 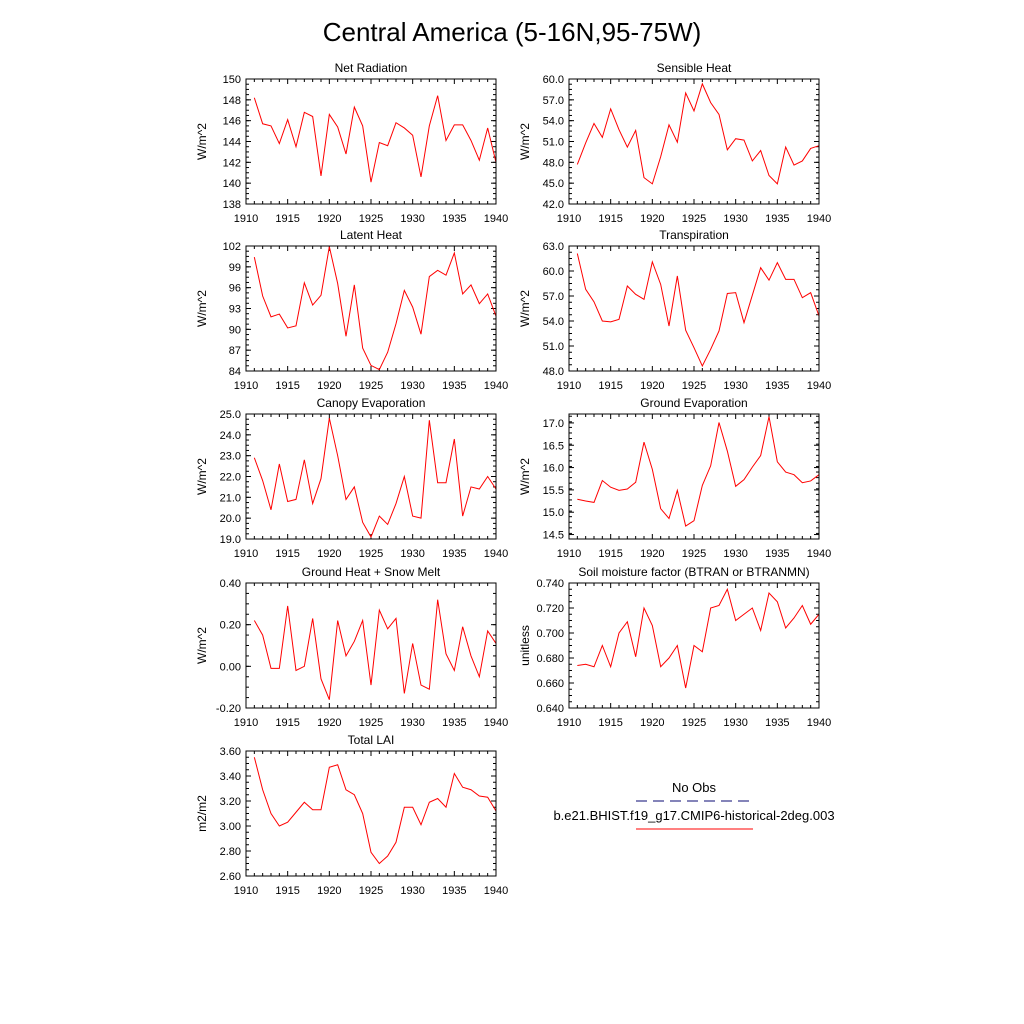 What do you see at coordinates (412, 554) in the screenshot?
I see `panel-5-xtick-label: 1930` at bounding box center [412, 554].